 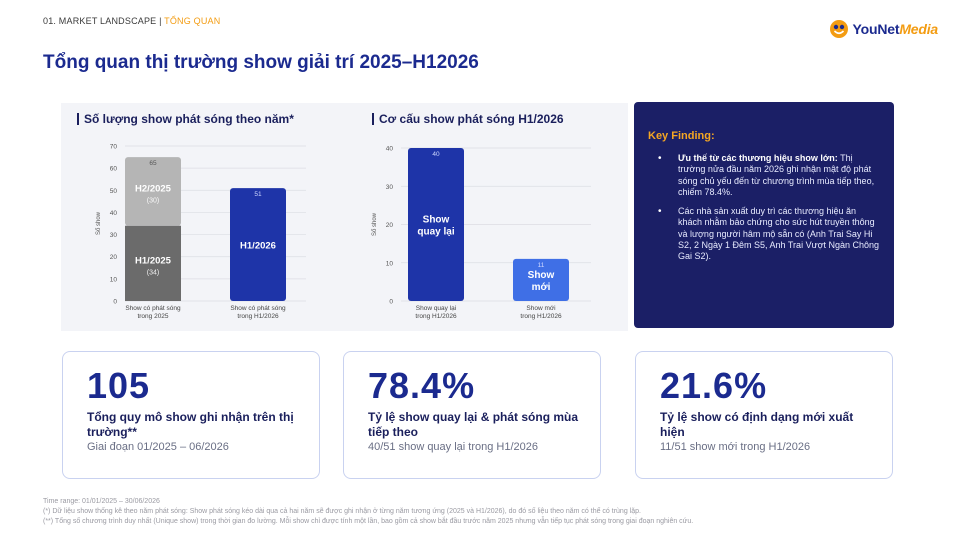 I want to click on bar-inner-label: quay lại, so click(x=435, y=232).